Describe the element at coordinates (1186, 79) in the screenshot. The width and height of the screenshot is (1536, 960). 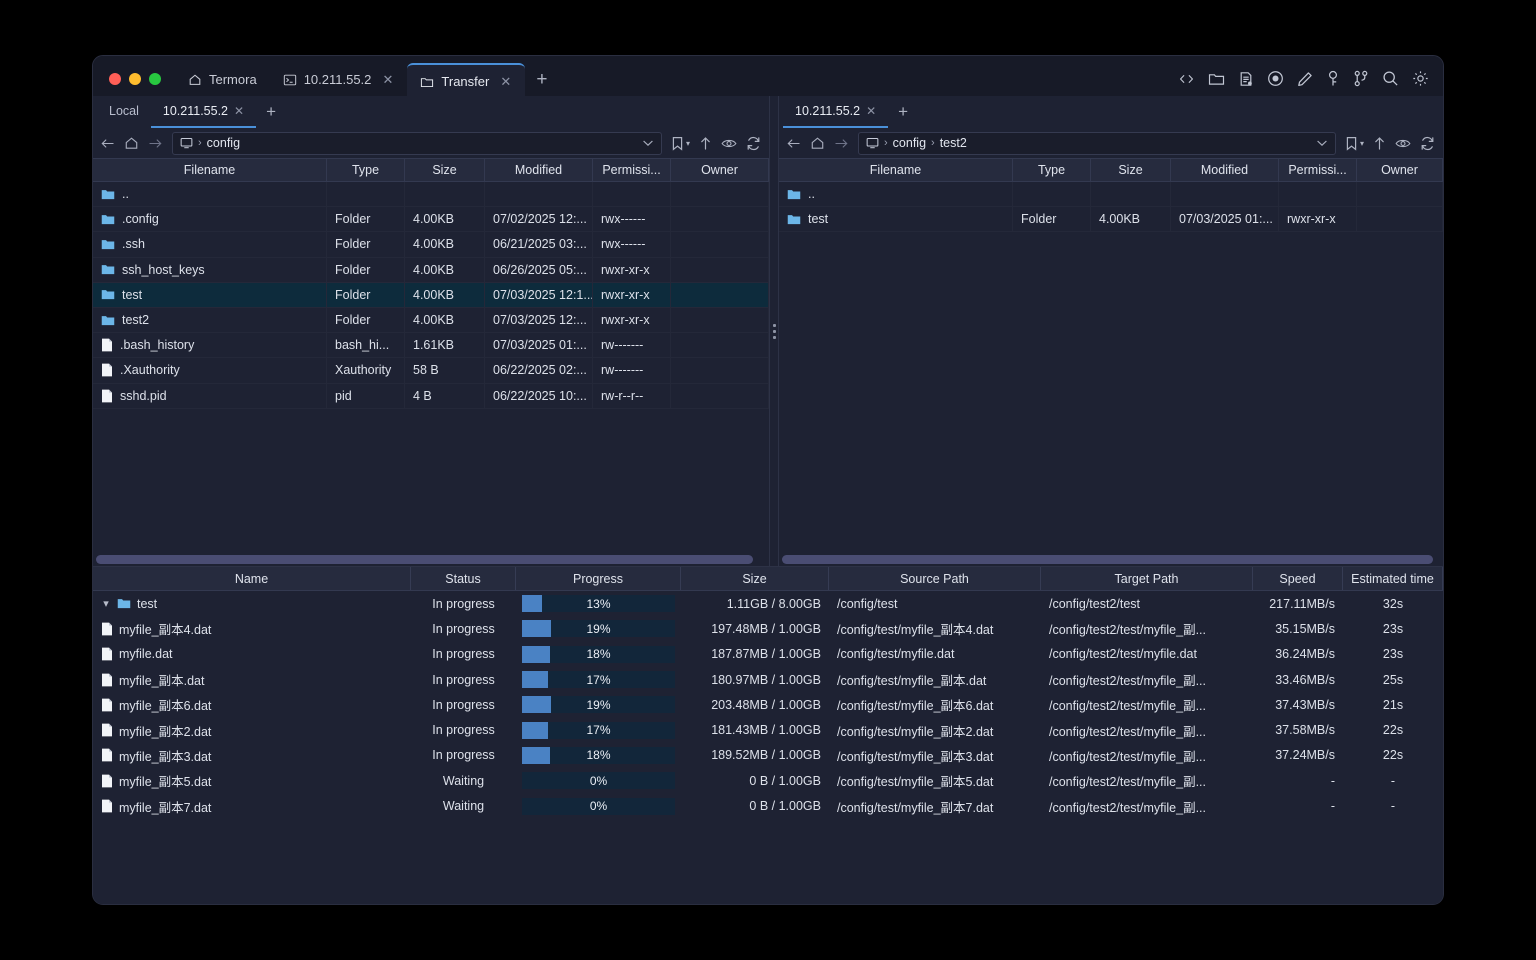
I see `code-icon` at that location.